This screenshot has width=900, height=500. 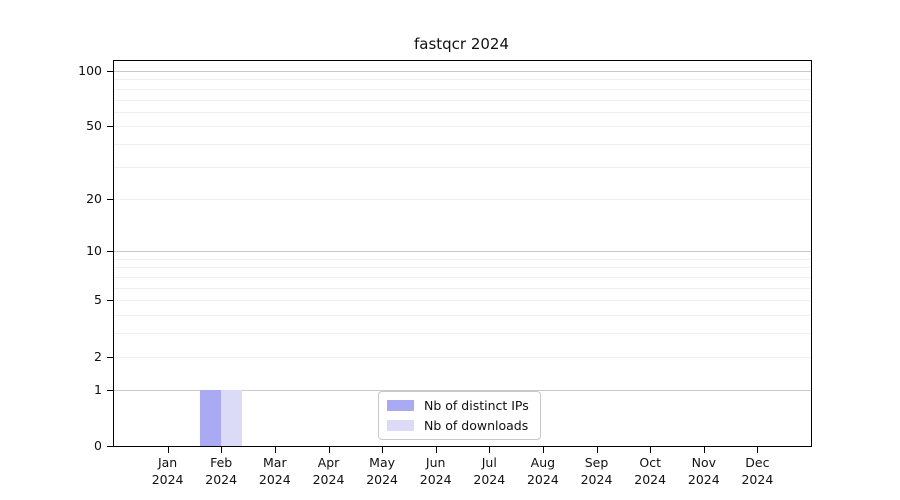 I want to click on x-tick-dec, so click(x=758, y=450).